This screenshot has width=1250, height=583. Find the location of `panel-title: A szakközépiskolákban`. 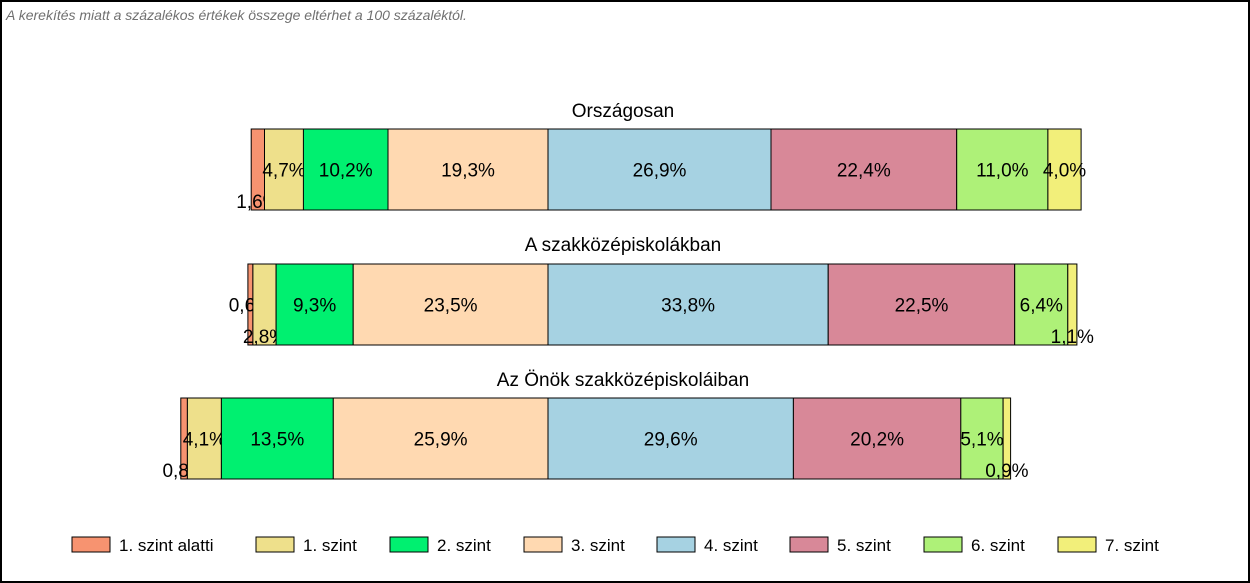

panel-title: A szakközépiskolákban is located at coordinates (623, 245).